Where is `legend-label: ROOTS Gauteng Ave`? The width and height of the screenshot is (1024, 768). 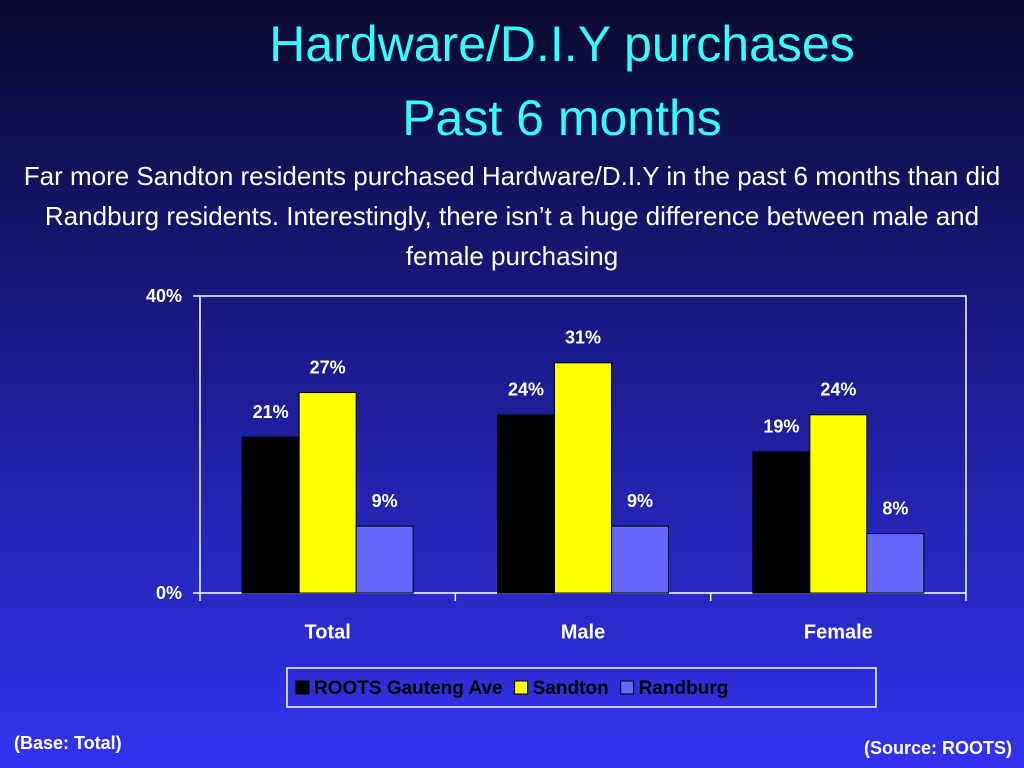
legend-label: ROOTS Gauteng Ave is located at coordinates (408, 688).